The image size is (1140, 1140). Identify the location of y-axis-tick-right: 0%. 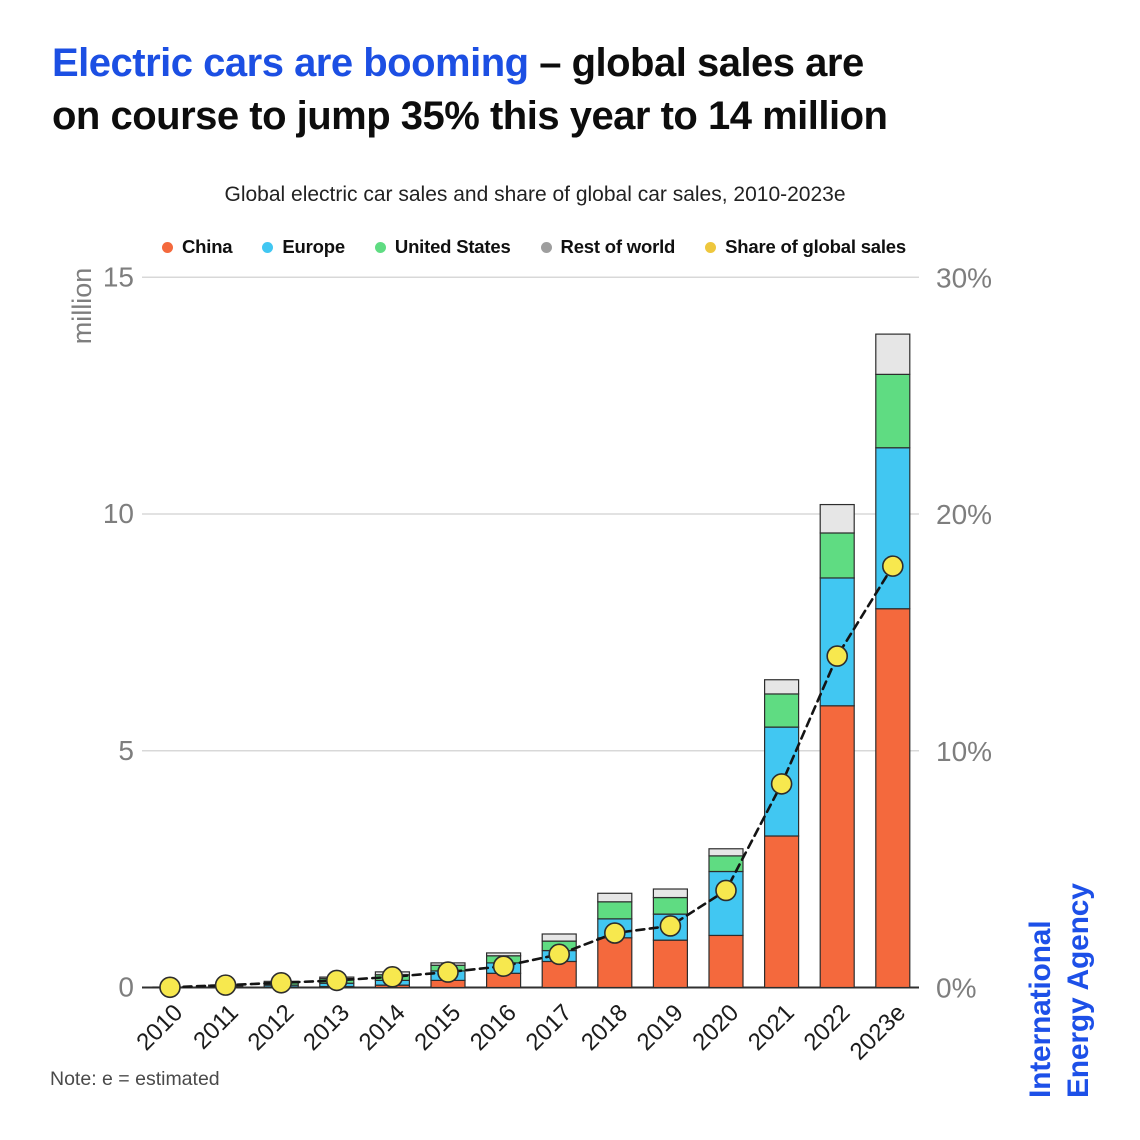
(956, 988).